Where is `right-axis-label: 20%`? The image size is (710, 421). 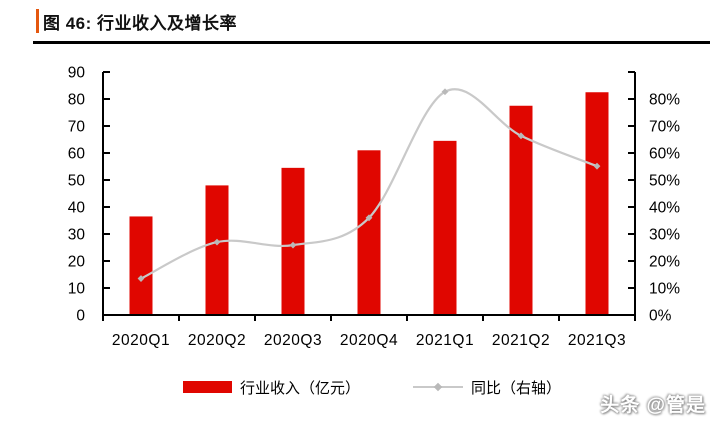 right-axis-label: 20% is located at coordinates (664, 262).